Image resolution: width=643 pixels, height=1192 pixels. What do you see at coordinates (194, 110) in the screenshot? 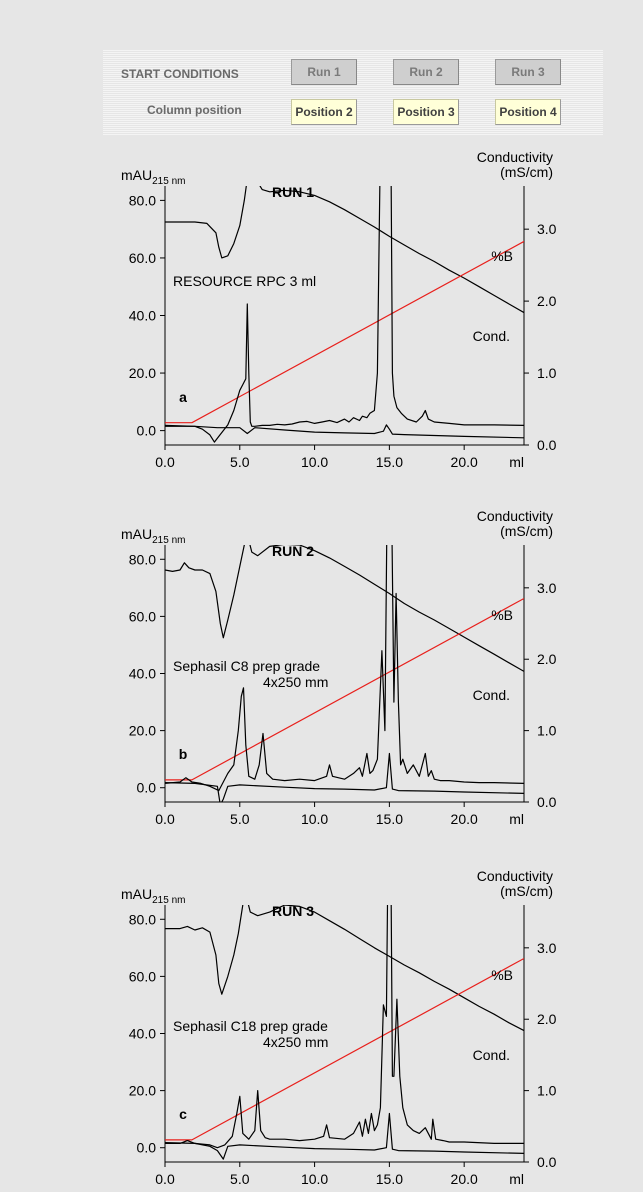
I see `column-position-label: Column position` at bounding box center [194, 110].